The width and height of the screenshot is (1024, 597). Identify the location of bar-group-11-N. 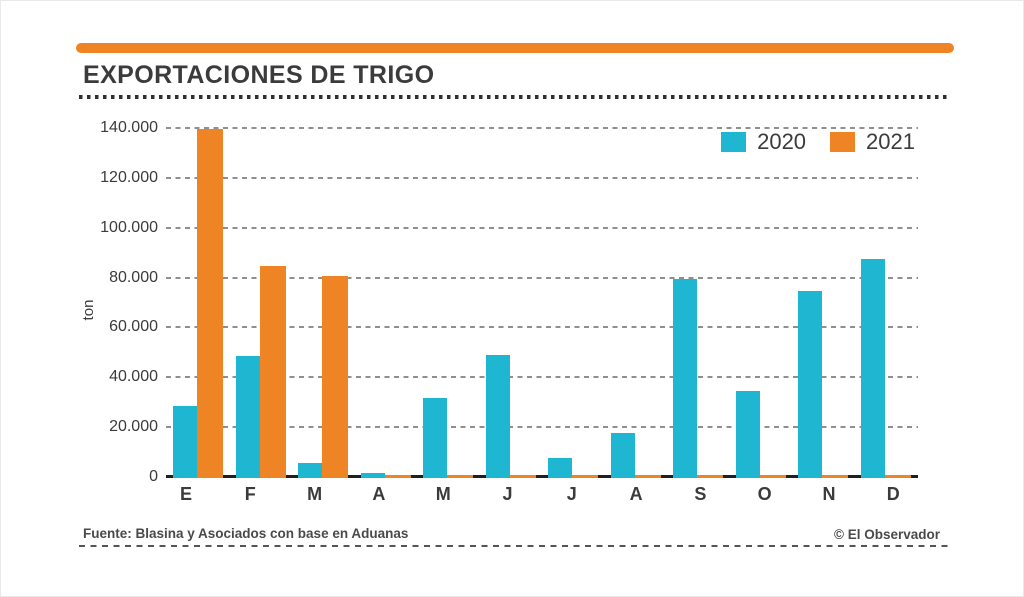
(823, 384).